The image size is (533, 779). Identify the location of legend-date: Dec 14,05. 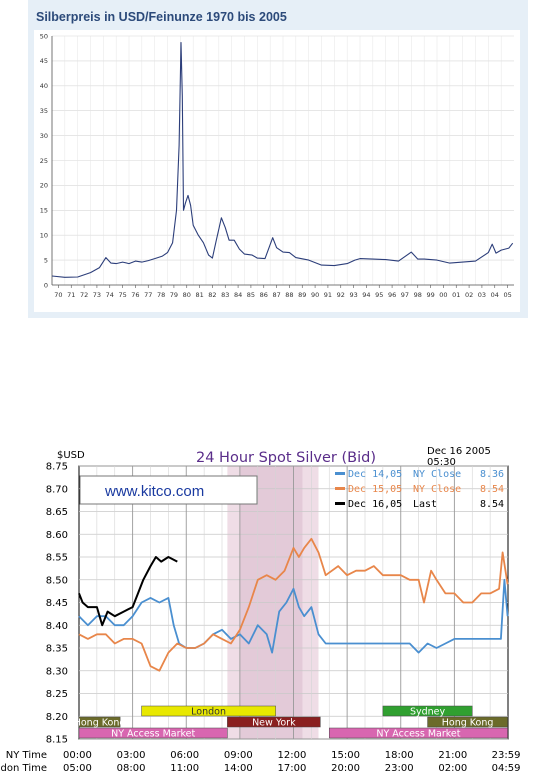
(375, 474).